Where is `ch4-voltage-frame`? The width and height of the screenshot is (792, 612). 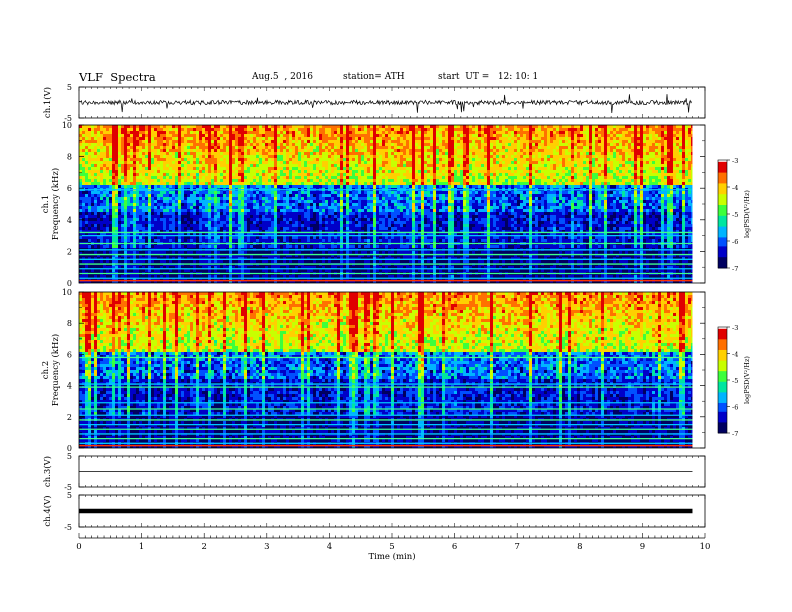 ch4-voltage-frame is located at coordinates (392, 511).